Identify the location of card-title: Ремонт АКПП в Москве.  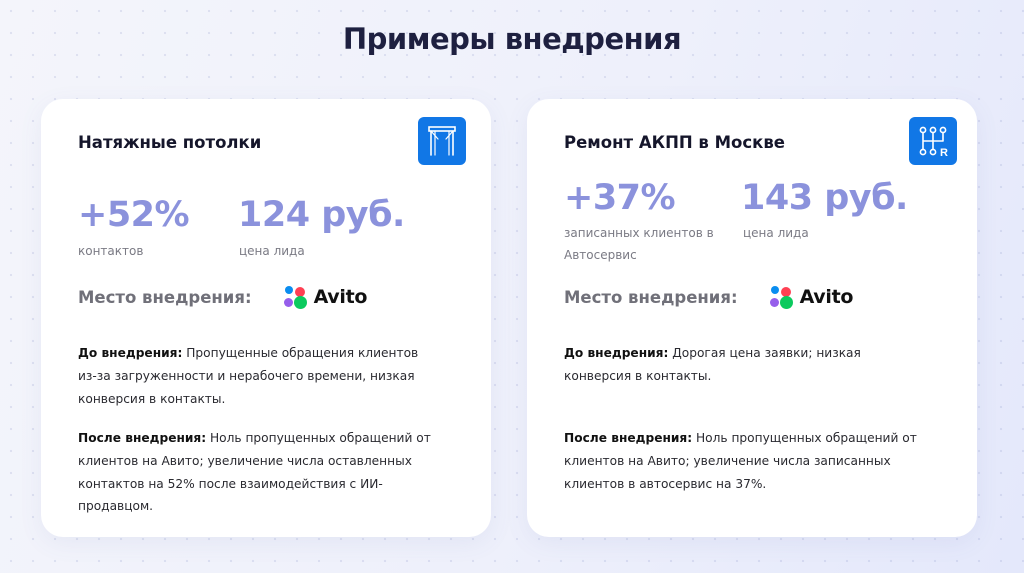
(674, 142).